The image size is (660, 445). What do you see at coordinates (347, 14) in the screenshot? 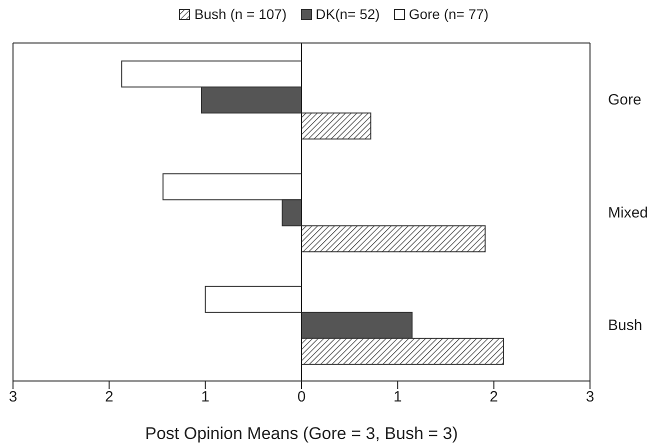
I see `legend-label: DK(n= 52)` at bounding box center [347, 14].